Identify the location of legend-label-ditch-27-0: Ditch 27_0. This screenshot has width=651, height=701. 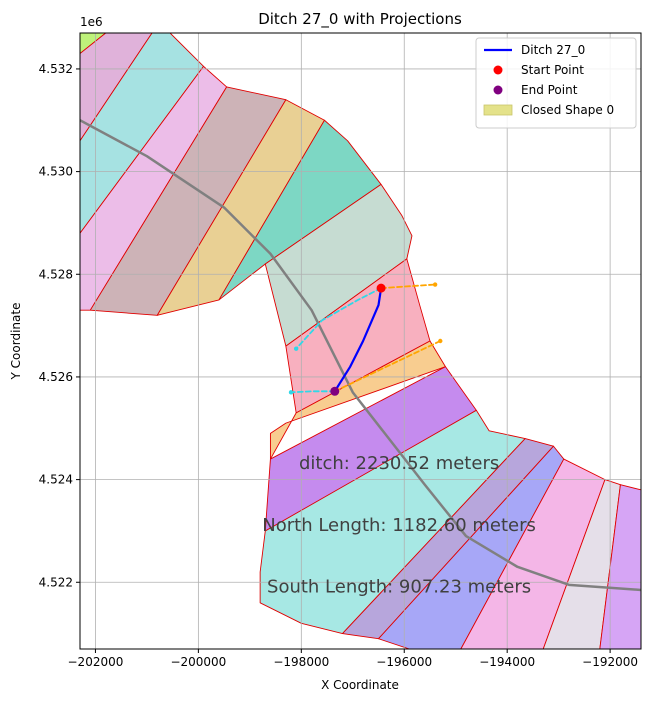
(553, 50).